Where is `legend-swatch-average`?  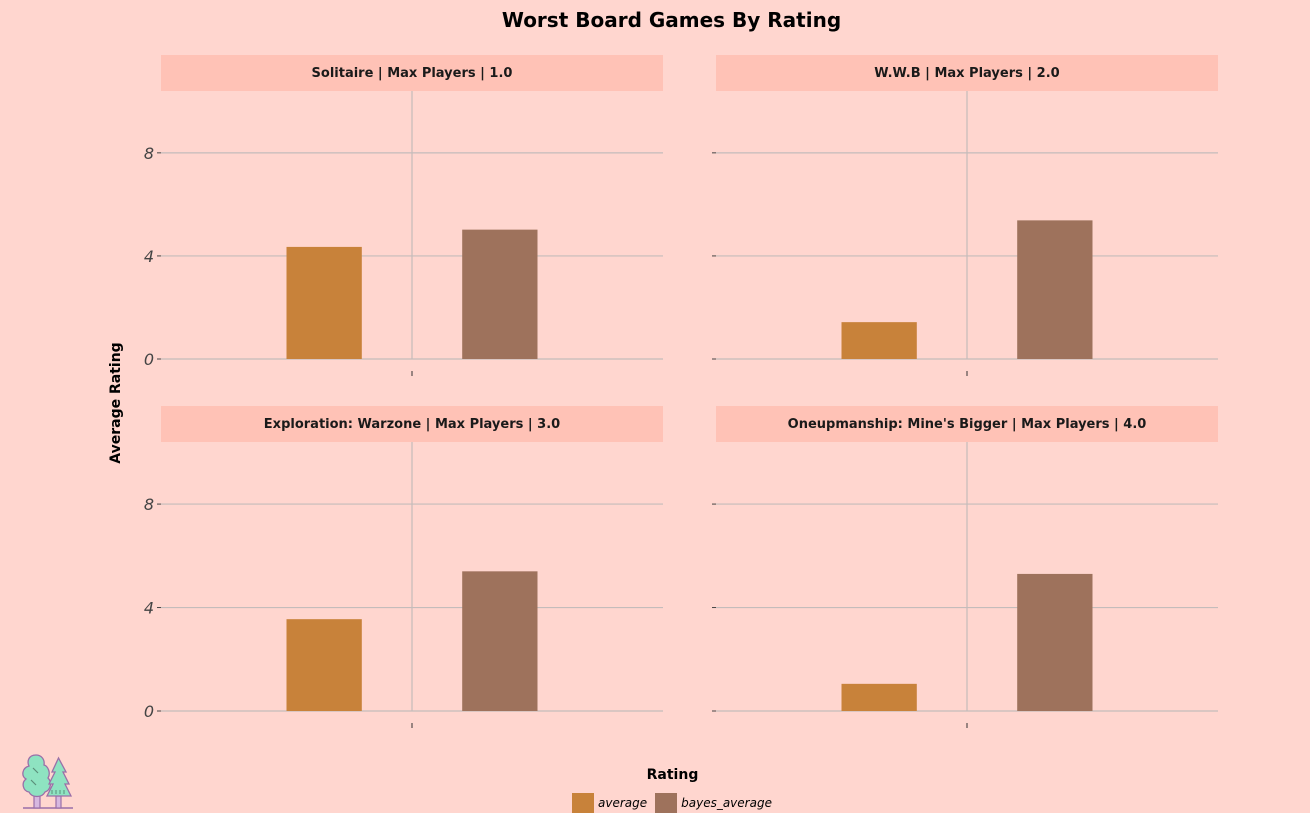
legend-swatch-average is located at coordinates (583, 803).